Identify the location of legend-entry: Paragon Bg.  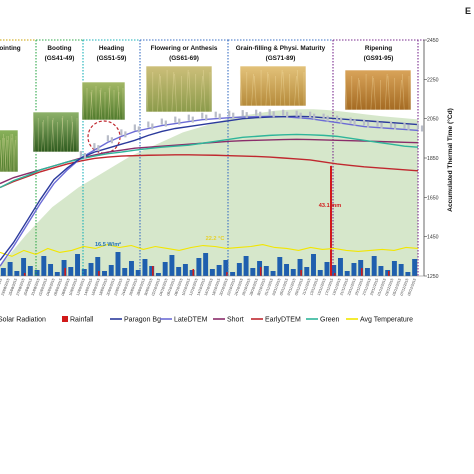
(142, 320).